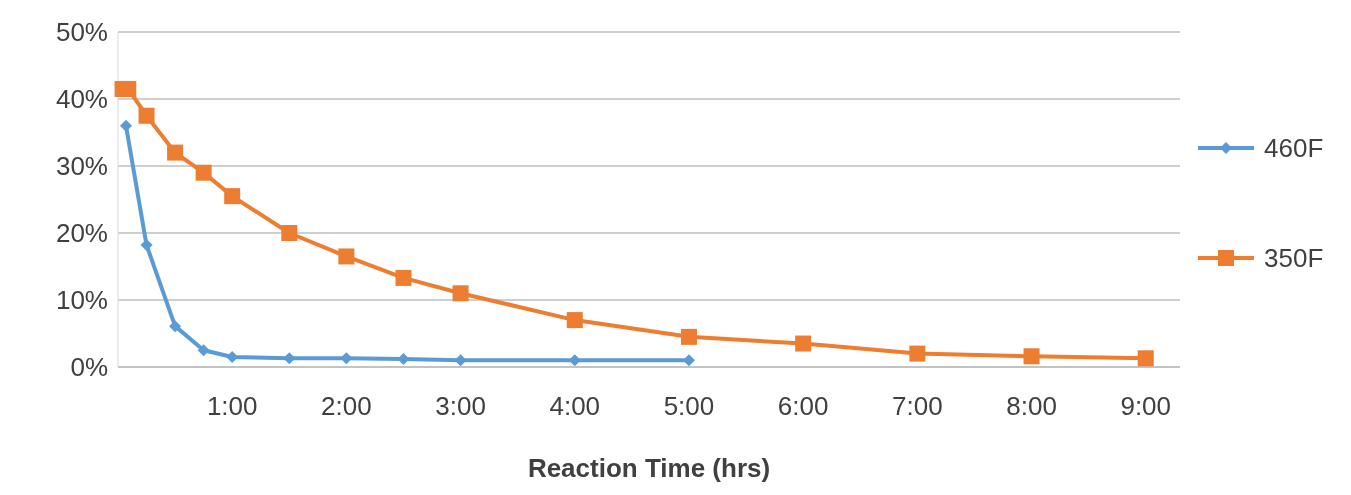 This screenshot has height=495, width=1351. What do you see at coordinates (89, 367) in the screenshot?
I see `y-tick-label: 0%` at bounding box center [89, 367].